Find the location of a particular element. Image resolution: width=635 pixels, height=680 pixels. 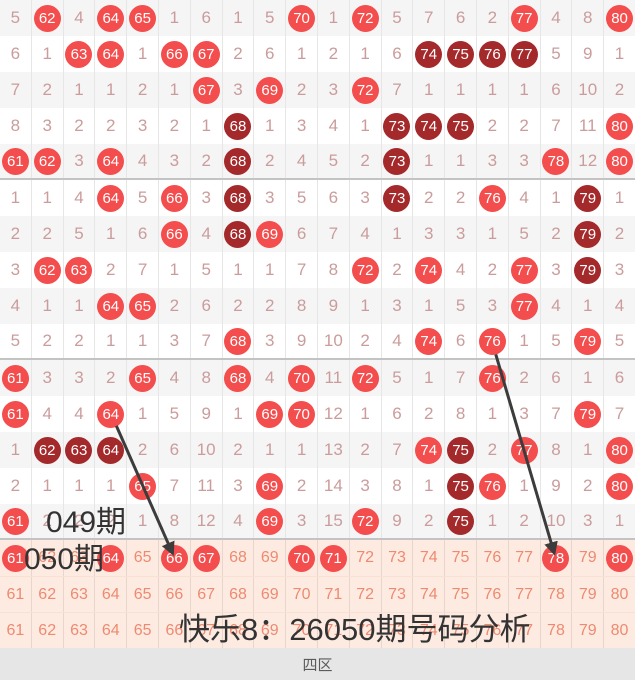

grid-cell: 71 is located at coordinates (332, 630).